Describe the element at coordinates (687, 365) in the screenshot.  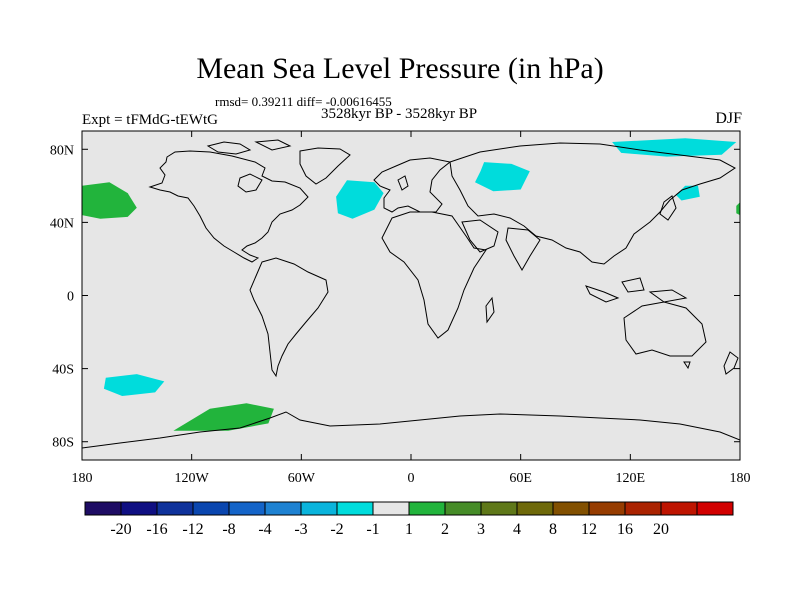
I see `coast-tasmania` at that location.